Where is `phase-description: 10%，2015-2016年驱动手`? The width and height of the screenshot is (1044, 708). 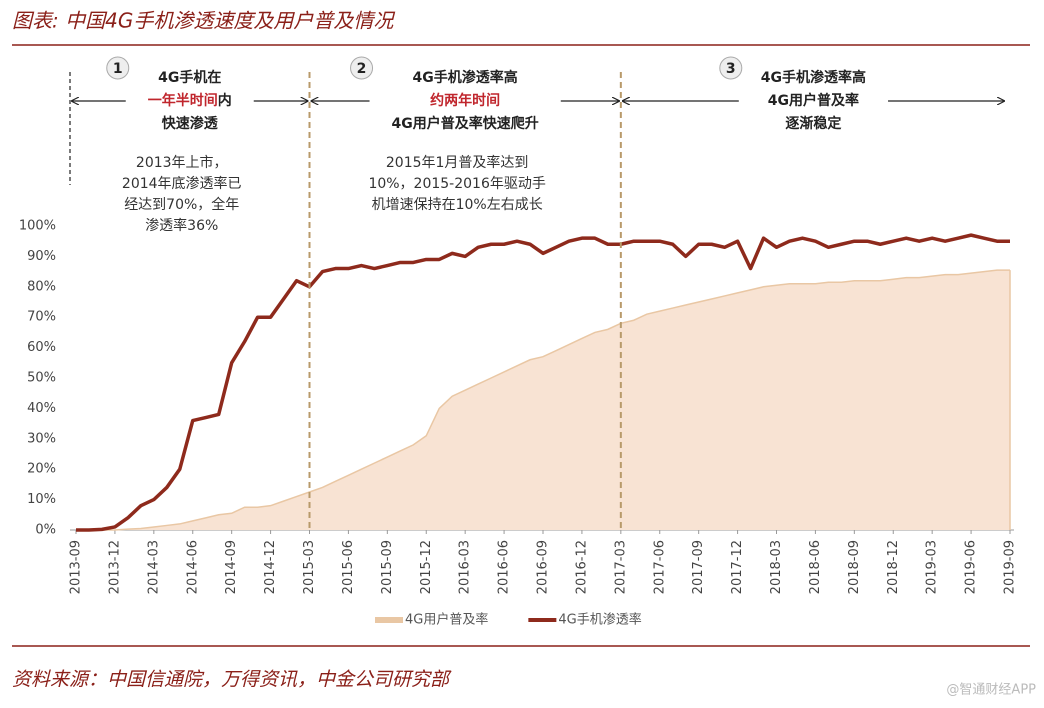 phase-description: 10%，2015-2016年驱动手 is located at coordinates (456, 184).